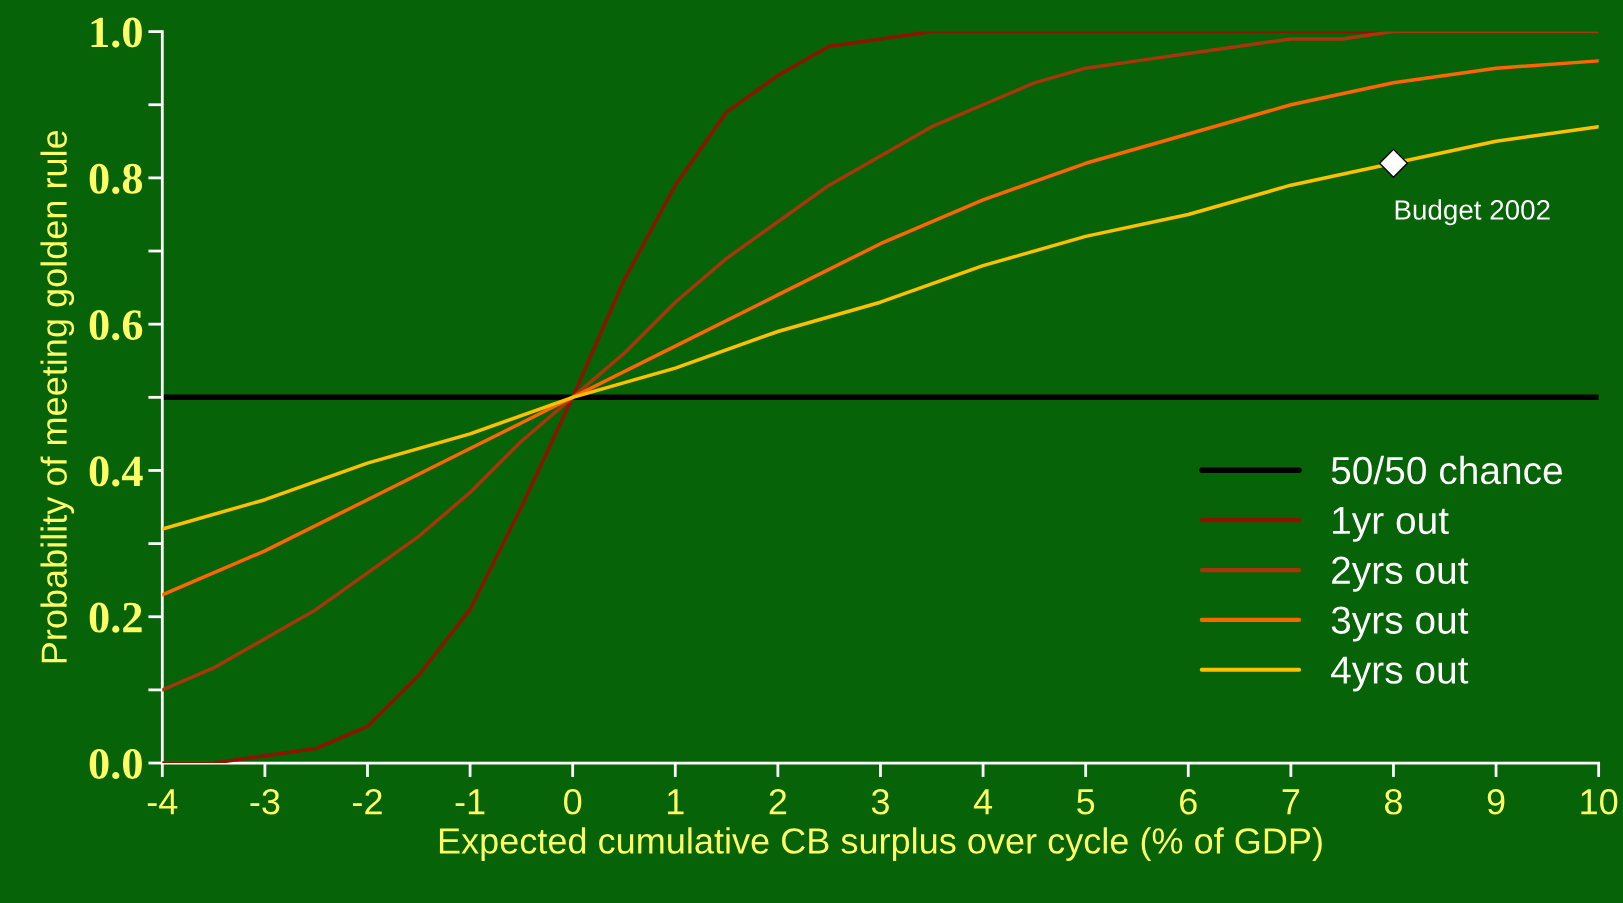 This screenshot has width=1623, height=903. What do you see at coordinates (1391, 524) in the screenshot?
I see `legend-label: 1yr out` at bounding box center [1391, 524].